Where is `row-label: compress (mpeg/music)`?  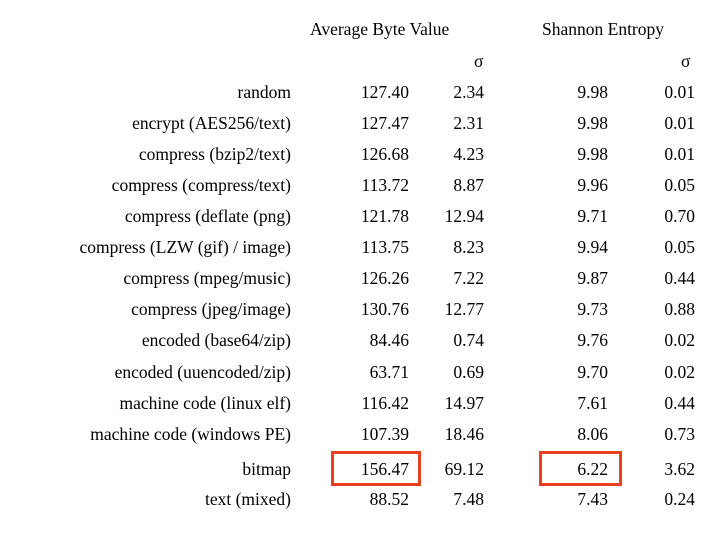 row-label: compress (mpeg/music) is located at coordinates (207, 278).